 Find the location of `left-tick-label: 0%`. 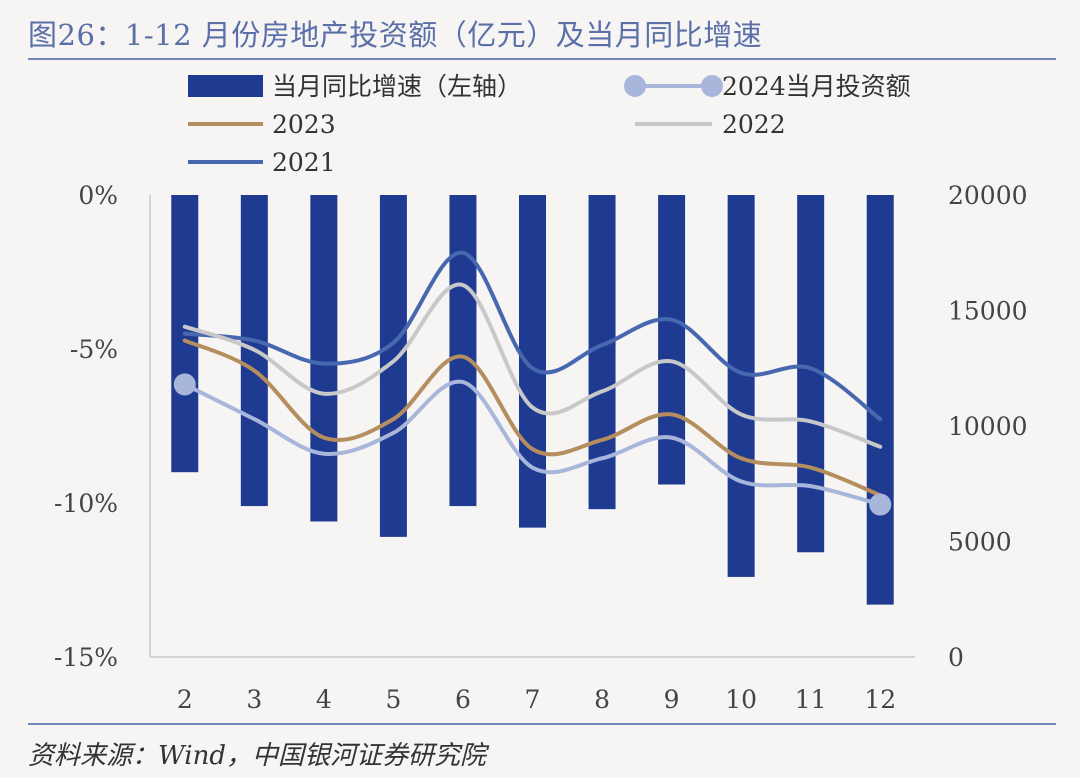

left-tick-label: 0% is located at coordinates (98, 195).